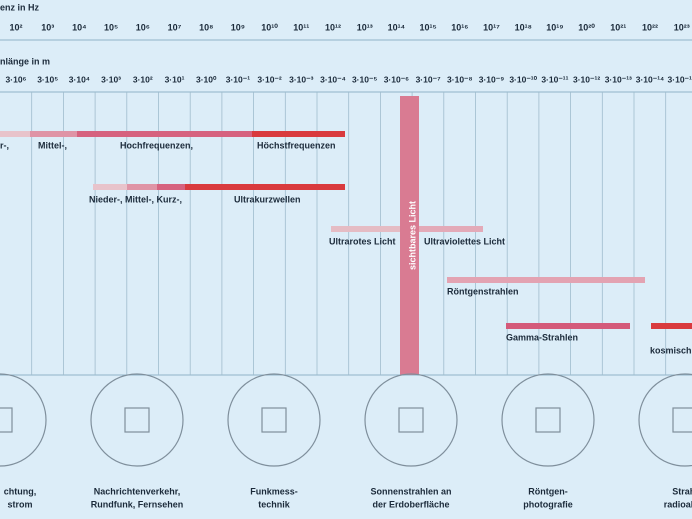  What do you see at coordinates (47, 27) in the screenshot?
I see `frequency-label: 10³` at bounding box center [47, 27].